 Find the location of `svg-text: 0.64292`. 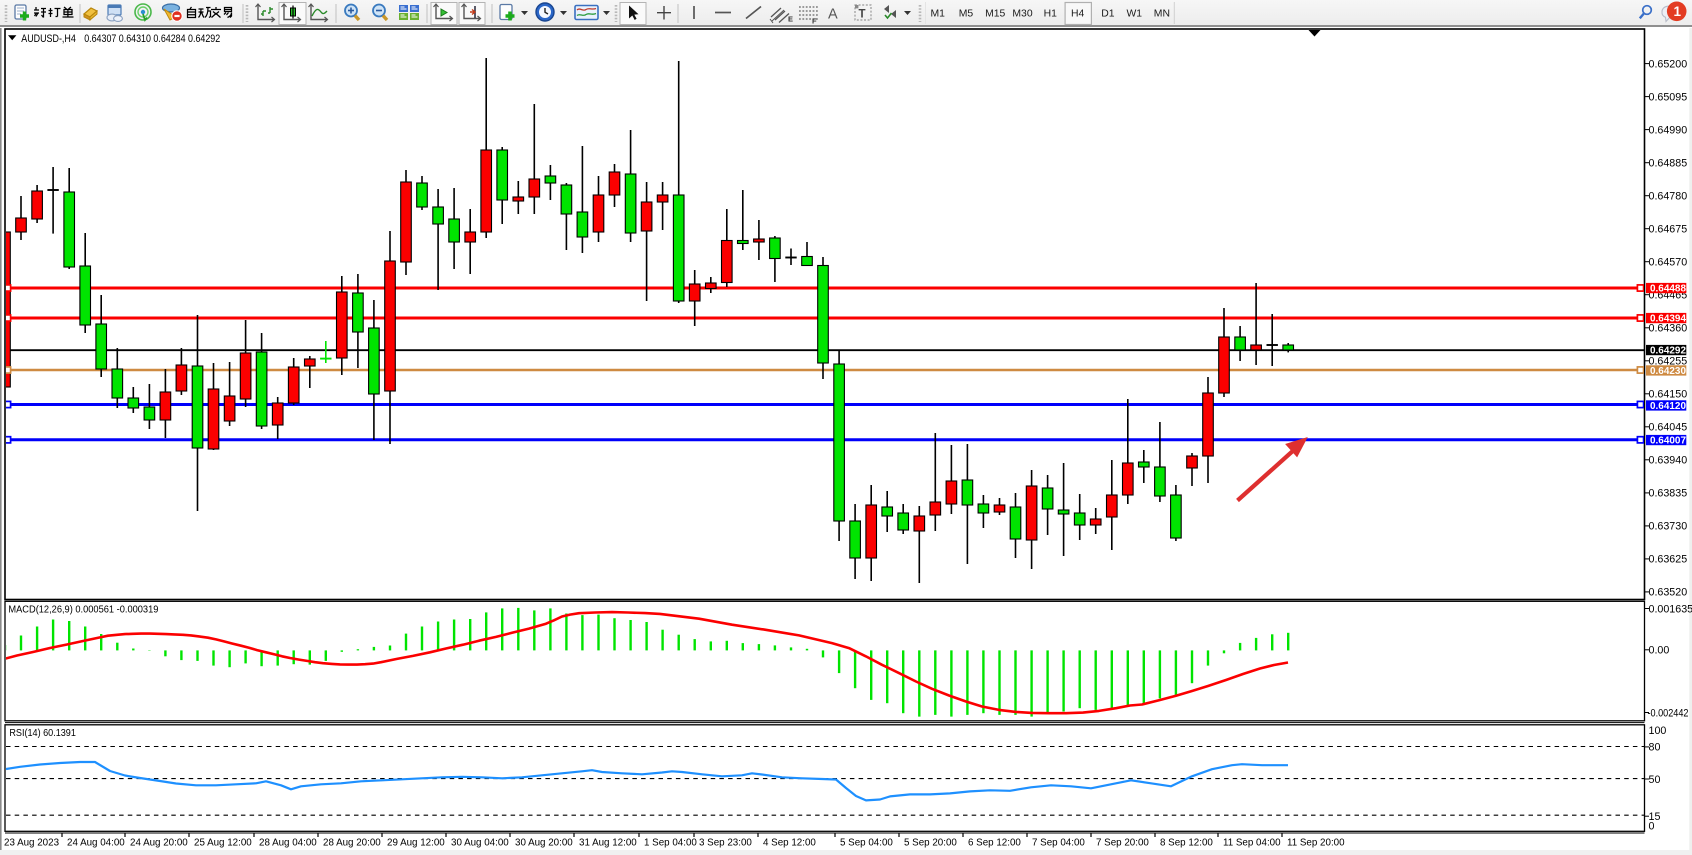

svg-text: 0.64292 is located at coordinates (1668, 351).